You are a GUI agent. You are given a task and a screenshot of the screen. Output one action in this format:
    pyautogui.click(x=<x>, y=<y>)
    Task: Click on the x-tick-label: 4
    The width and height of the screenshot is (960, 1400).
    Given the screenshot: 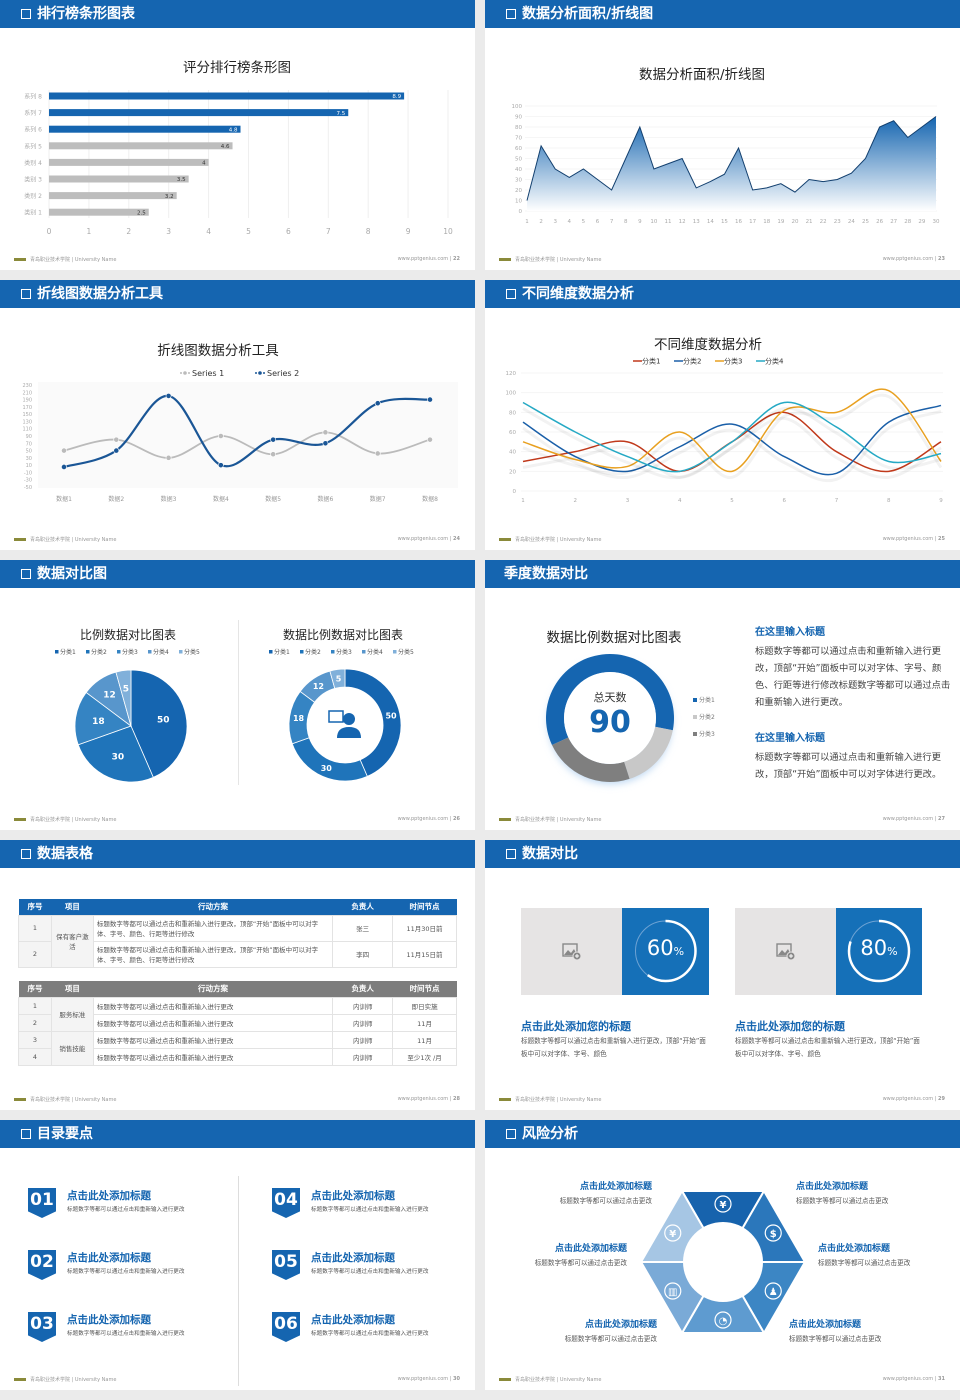 What is the action you would take?
    pyautogui.click(x=680, y=501)
    